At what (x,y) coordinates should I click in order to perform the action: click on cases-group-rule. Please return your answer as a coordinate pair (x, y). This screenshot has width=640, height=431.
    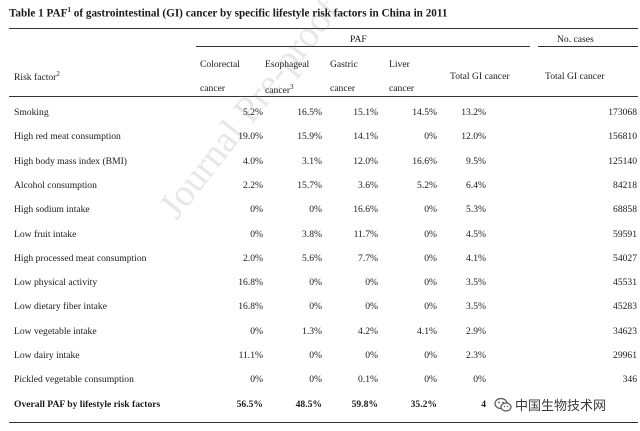
    Looking at the image, I should click on (588, 46).